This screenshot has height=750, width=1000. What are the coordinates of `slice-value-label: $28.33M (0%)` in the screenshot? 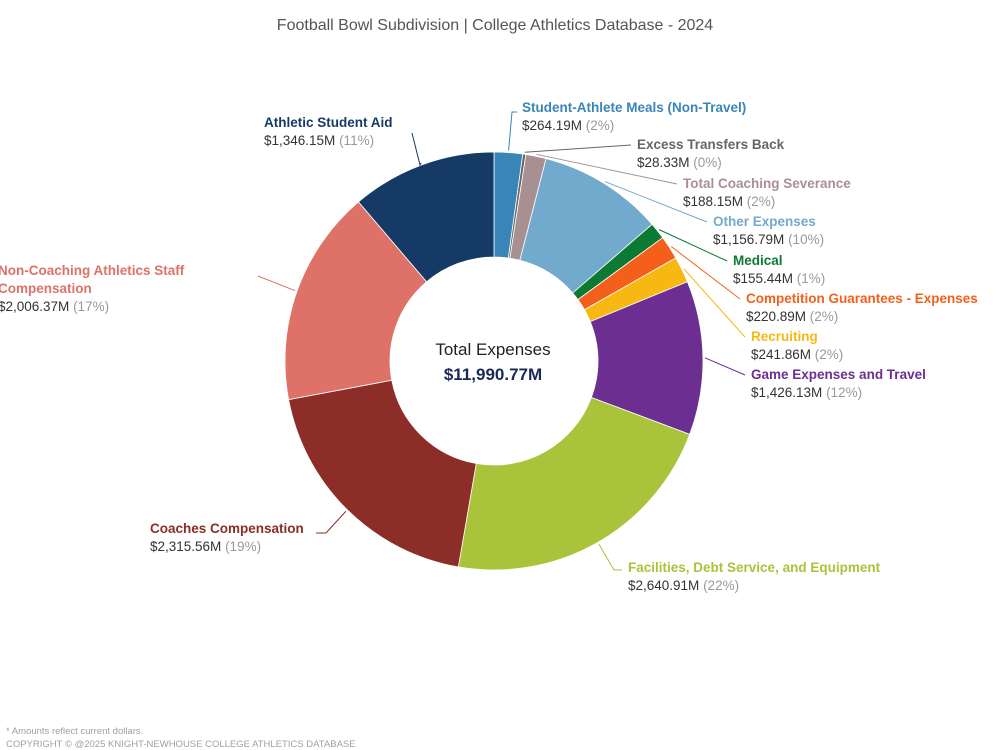 It's located at (679, 162).